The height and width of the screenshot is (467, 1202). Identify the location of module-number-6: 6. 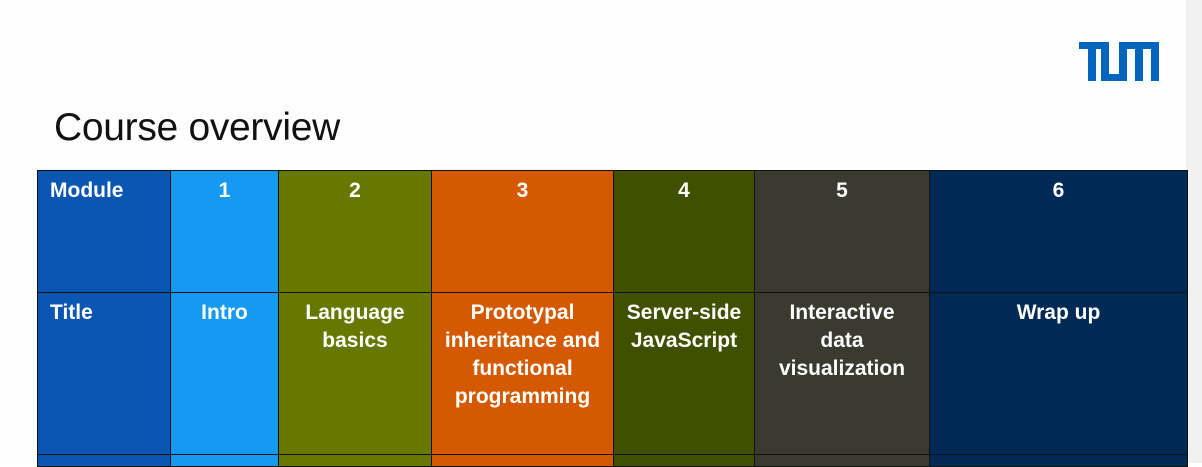
(1058, 231).